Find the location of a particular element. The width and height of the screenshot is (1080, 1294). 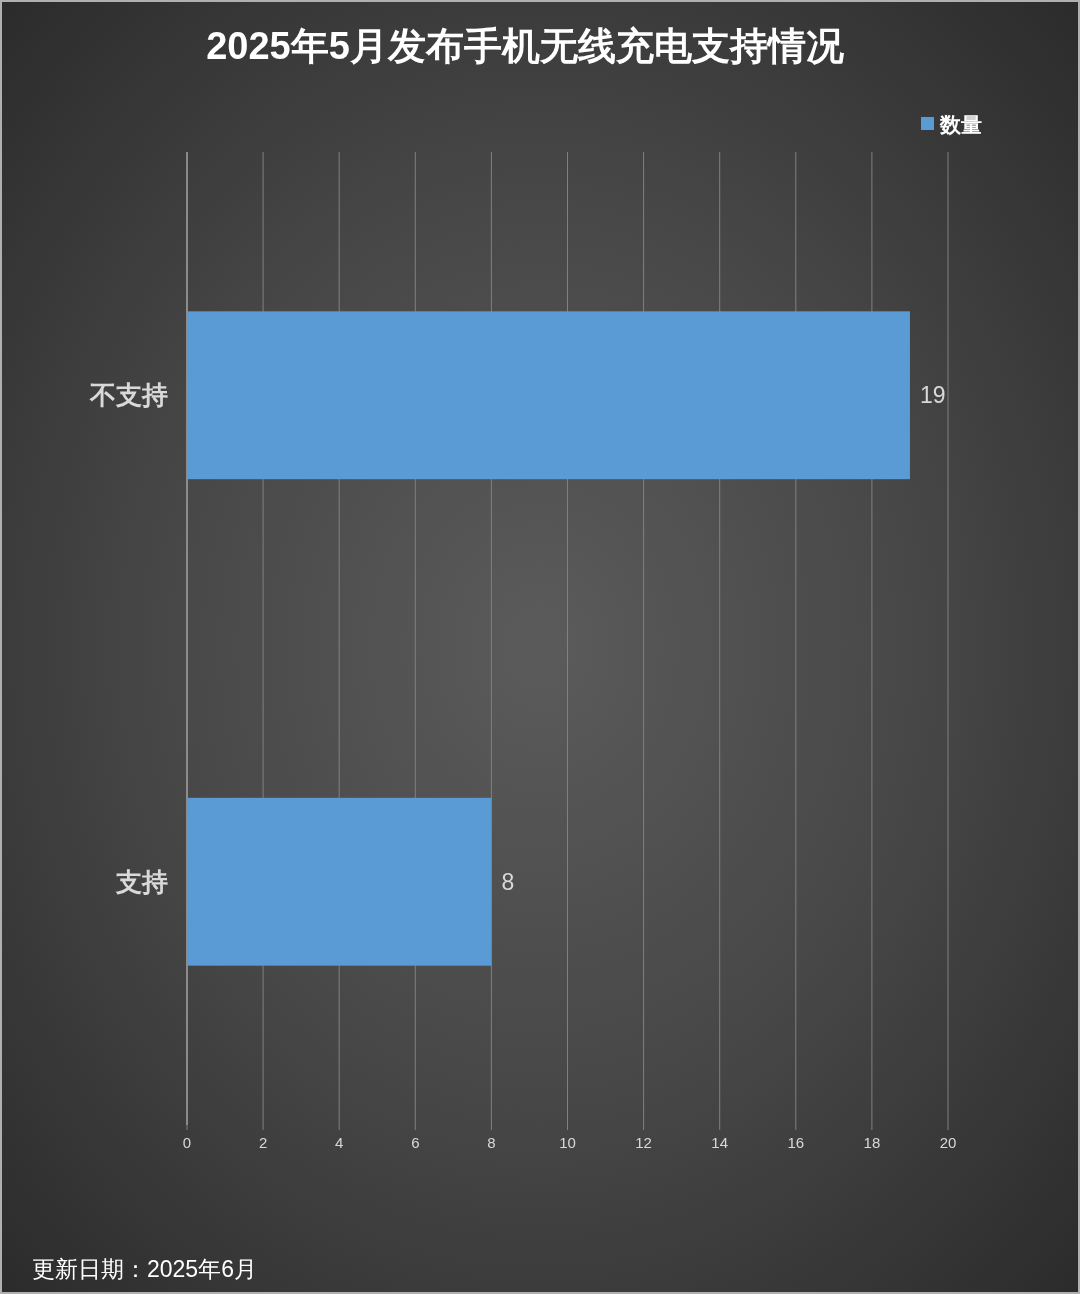

y-tick-label: 不支持 is located at coordinates (128, 395).